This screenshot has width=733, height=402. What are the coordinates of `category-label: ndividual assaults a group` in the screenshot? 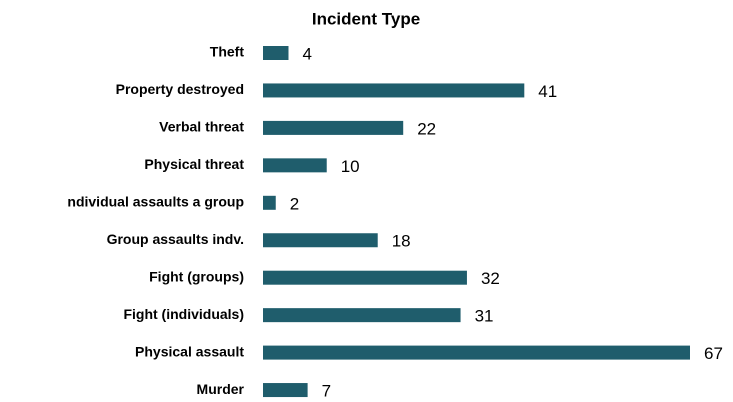 It's located at (155, 202).